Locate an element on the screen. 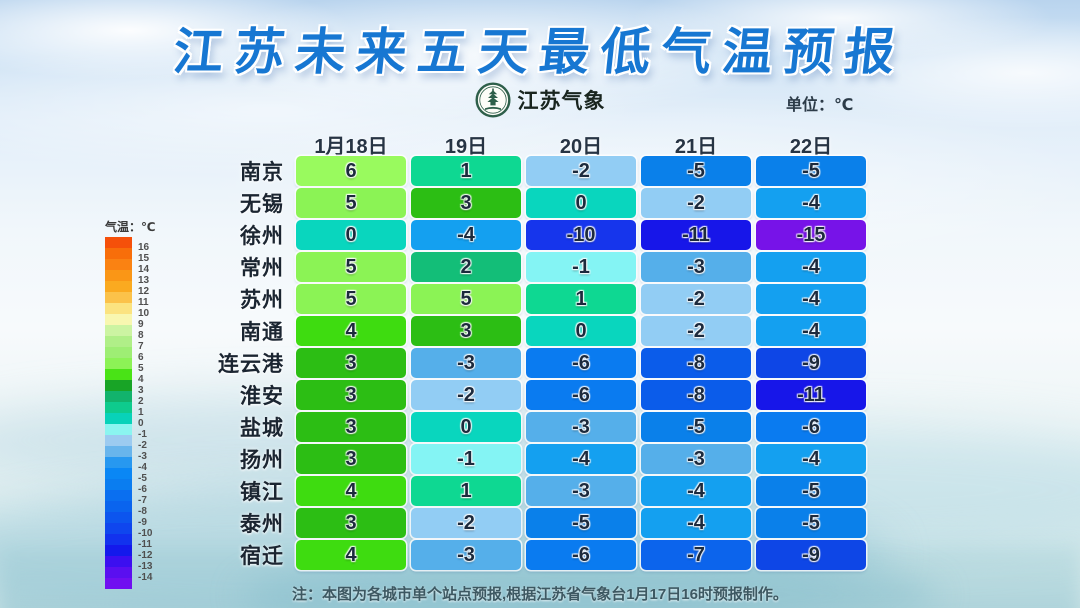 This screenshot has width=1080, height=608. city-label: 连云港 is located at coordinates (251, 364).